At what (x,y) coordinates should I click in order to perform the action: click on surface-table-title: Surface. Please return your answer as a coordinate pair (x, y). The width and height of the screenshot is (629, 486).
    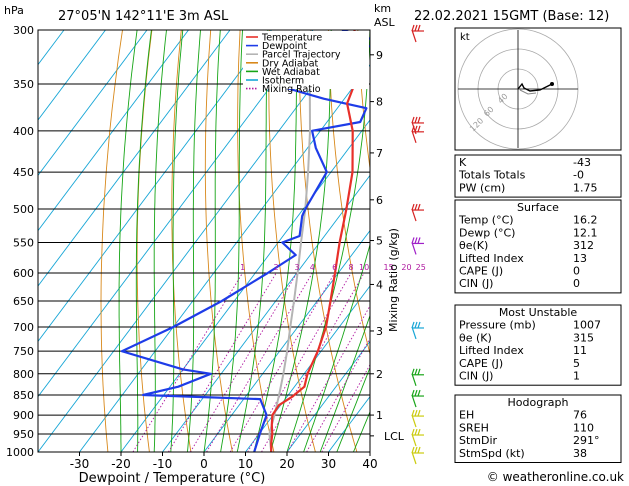
    Looking at the image, I should click on (538, 207).